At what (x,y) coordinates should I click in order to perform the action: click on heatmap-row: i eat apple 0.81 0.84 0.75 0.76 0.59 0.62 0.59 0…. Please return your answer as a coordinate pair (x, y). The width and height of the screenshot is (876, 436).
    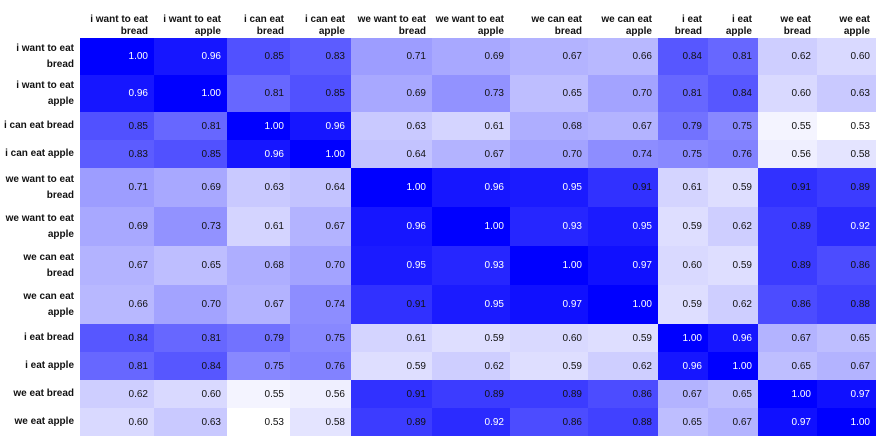
    Looking at the image, I should click on (438, 366).